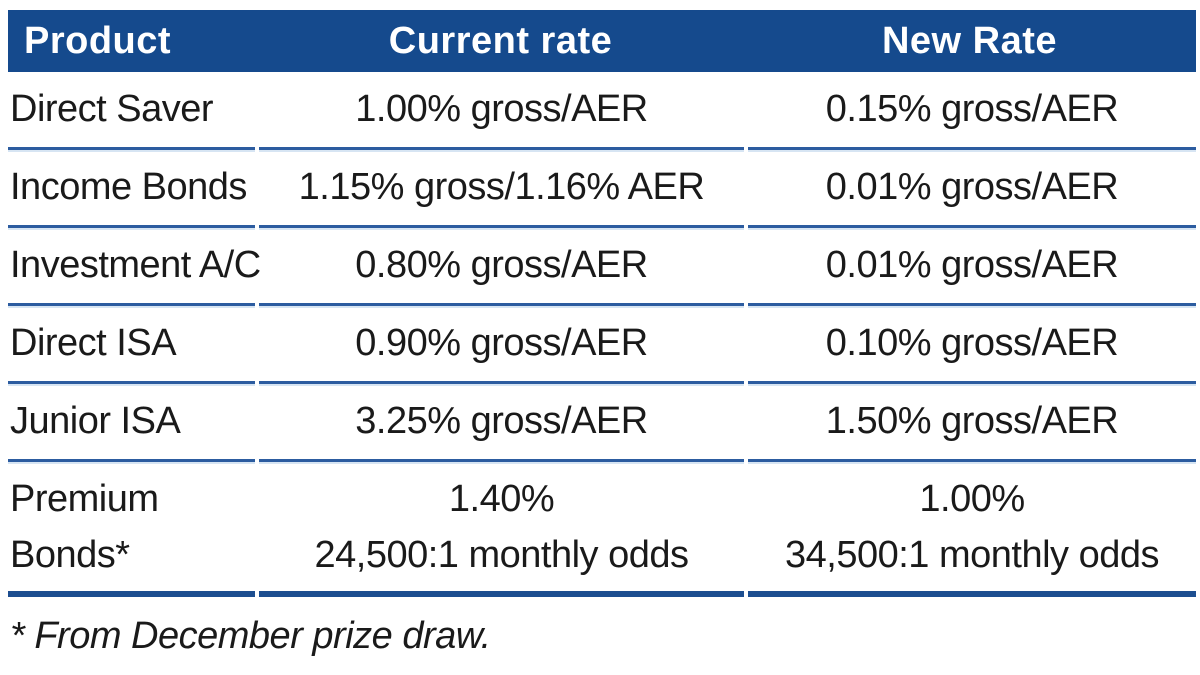 The height and width of the screenshot is (675, 1200). What do you see at coordinates (131, 111) in the screenshot?
I see `product-cell: Direct Saver` at bounding box center [131, 111].